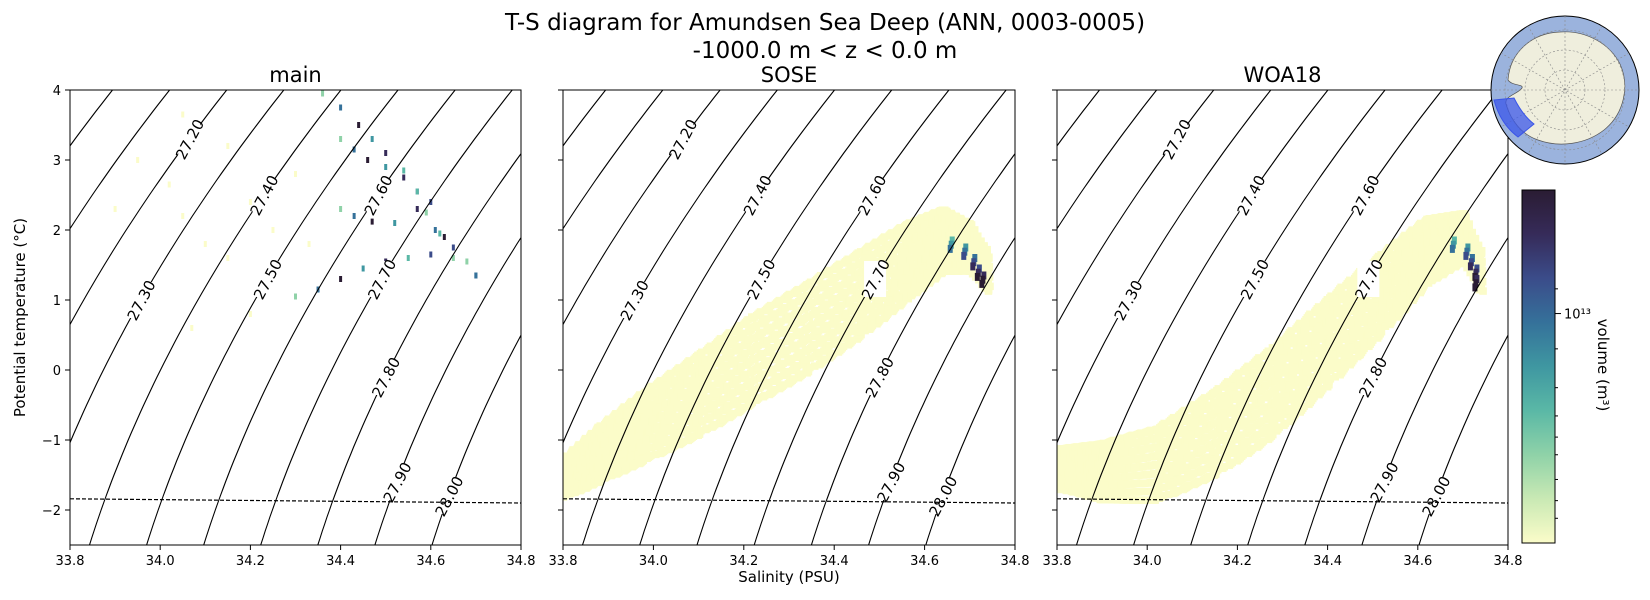 This screenshot has height=600, width=1650. What do you see at coordinates (264, 195) in the screenshot?
I see `isopycnal-label: 27.40` at bounding box center [264, 195].